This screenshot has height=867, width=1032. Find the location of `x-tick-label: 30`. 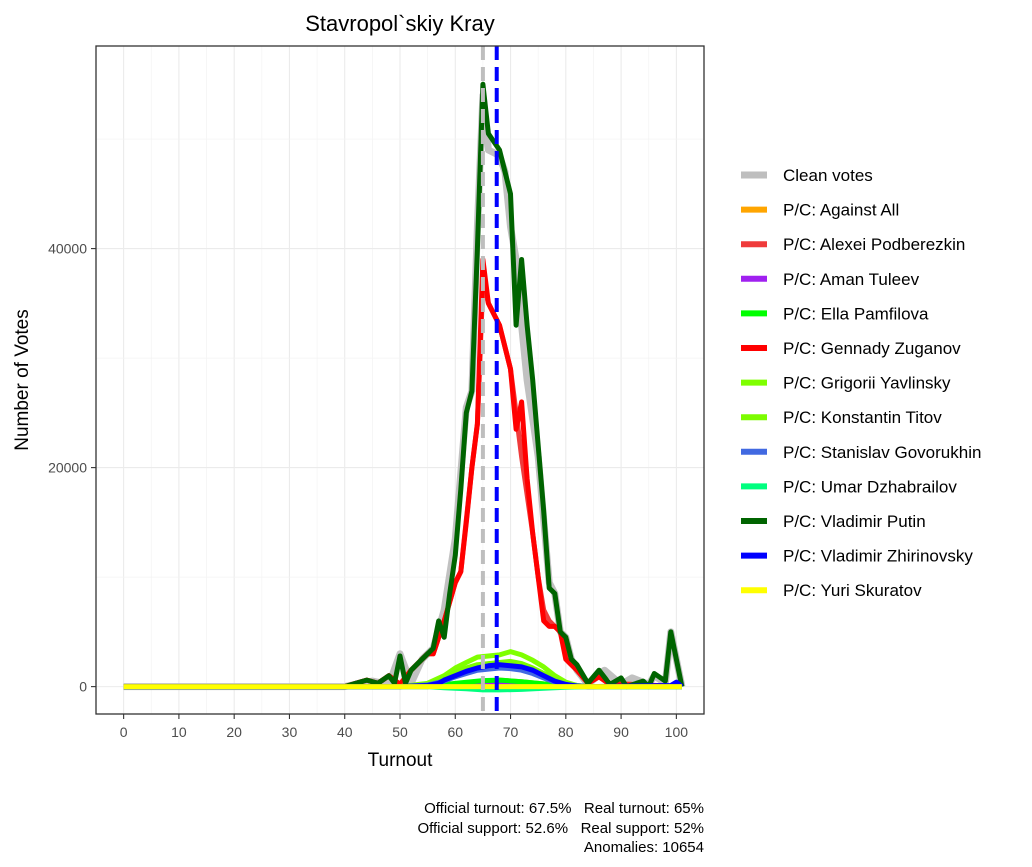

x-tick-label: 30 is located at coordinates (290, 732).